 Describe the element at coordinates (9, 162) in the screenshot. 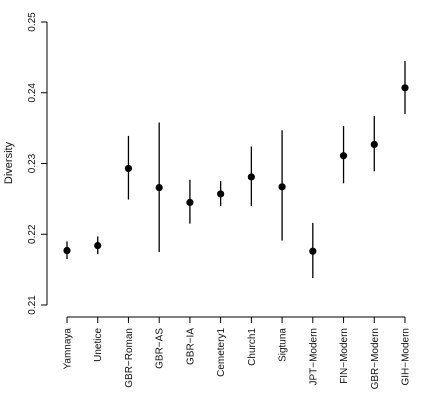

I see `y-axis-title: Diversity` at that location.